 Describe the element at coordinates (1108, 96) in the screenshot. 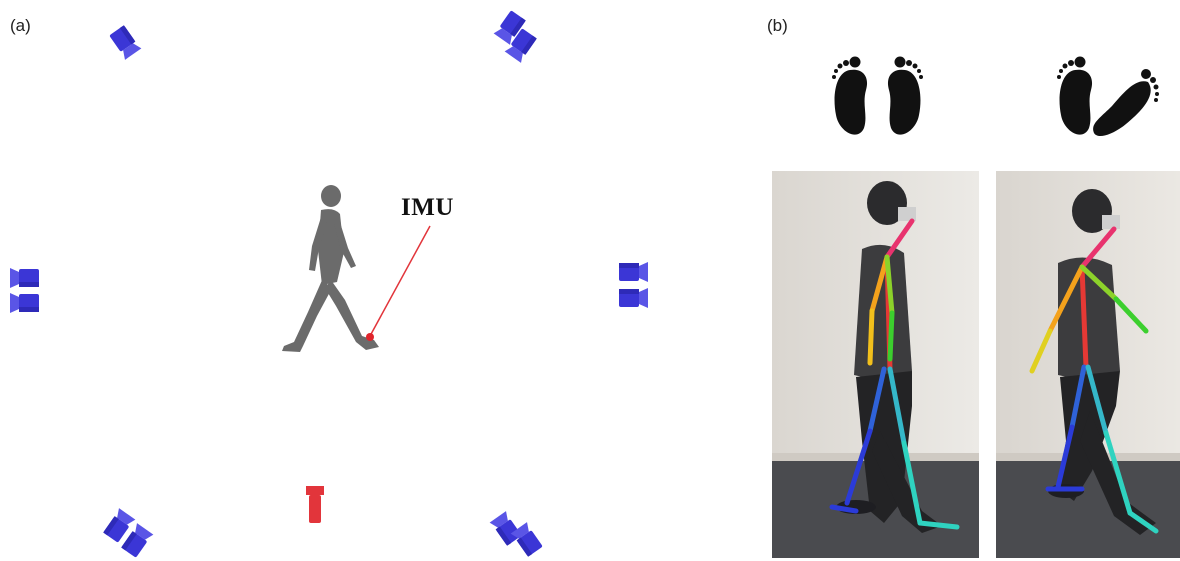

I see `feet-stride-icon` at that location.